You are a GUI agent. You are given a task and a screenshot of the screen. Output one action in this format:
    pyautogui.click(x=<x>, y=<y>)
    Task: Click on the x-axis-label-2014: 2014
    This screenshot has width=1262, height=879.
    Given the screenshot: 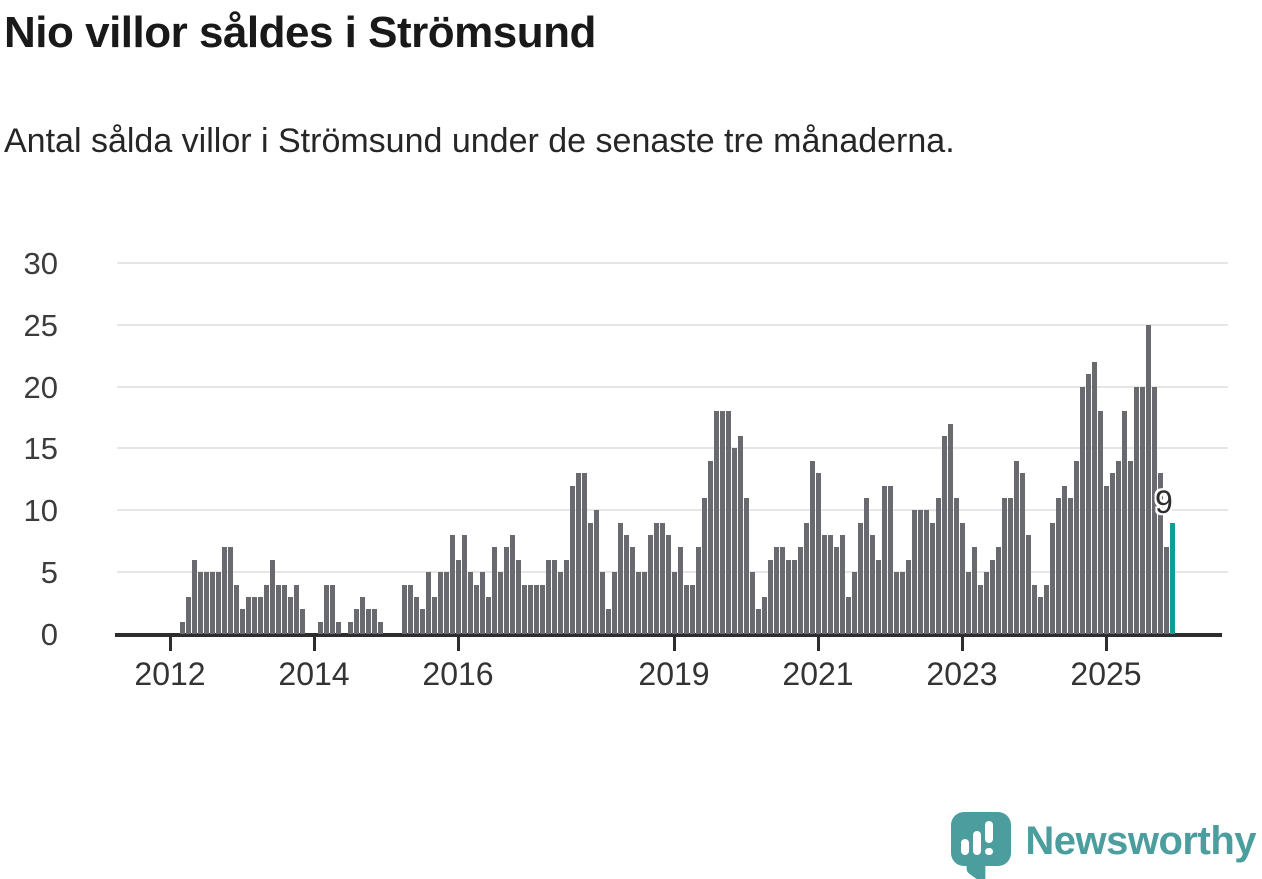 What is the action you would take?
    pyautogui.click(x=314, y=674)
    